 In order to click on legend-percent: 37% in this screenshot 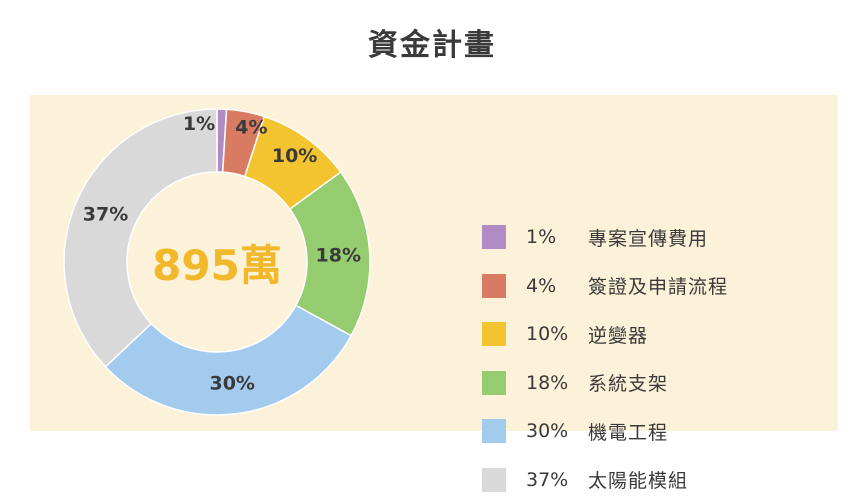, I will do `click(557, 480)`.